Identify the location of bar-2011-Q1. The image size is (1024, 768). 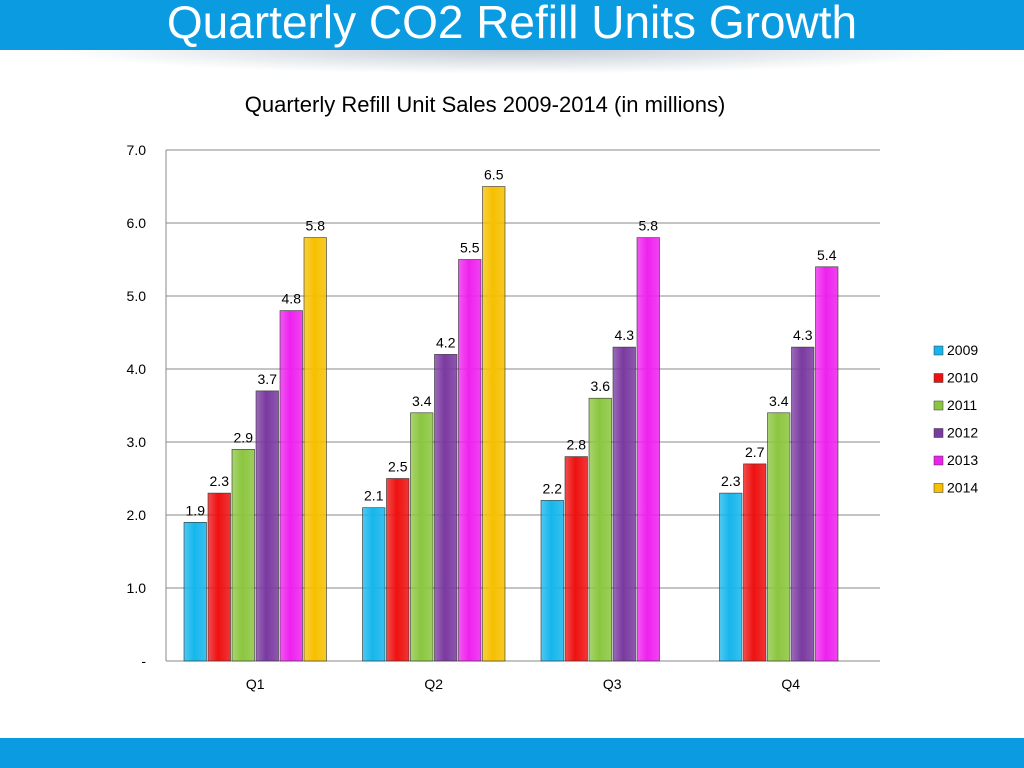
(243, 555).